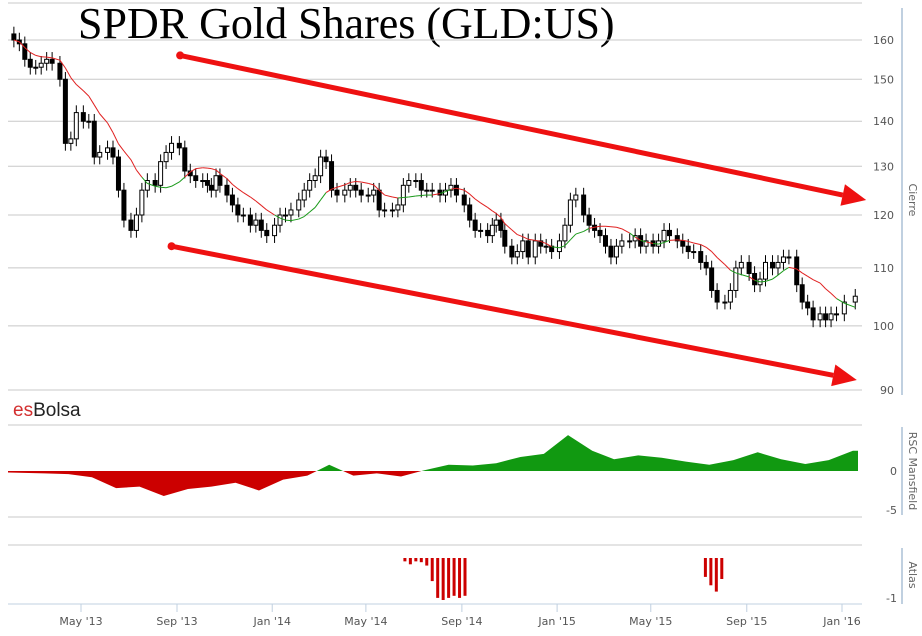  I want to click on esbolsa-logo: esBolsa, so click(47, 410).